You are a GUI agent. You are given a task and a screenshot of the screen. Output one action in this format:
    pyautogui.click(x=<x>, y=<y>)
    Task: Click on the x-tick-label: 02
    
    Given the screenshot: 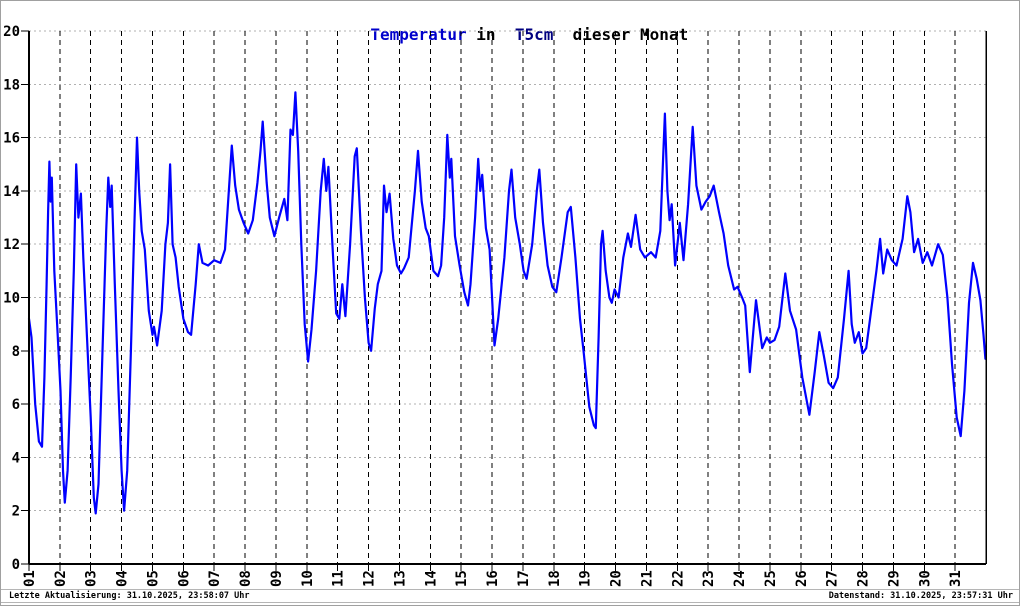 What is the action you would take?
    pyautogui.click(x=61, y=578)
    